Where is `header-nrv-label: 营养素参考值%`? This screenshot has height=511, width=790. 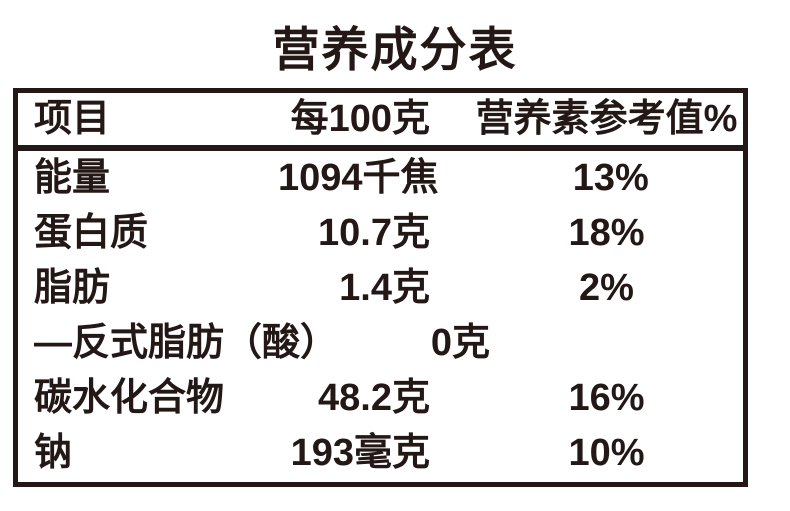
header-nrv-label: 营养素参考值% is located at coordinates (606, 119).